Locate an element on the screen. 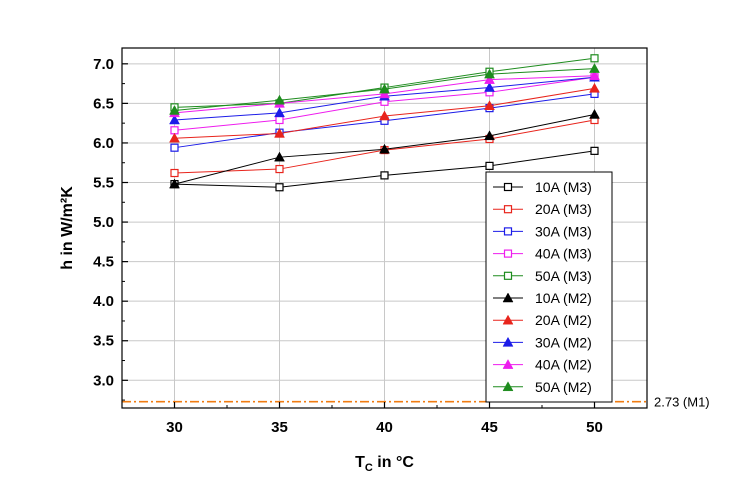 This screenshot has height=486, width=741. x-axis-title-main: T is located at coordinates (360, 462).